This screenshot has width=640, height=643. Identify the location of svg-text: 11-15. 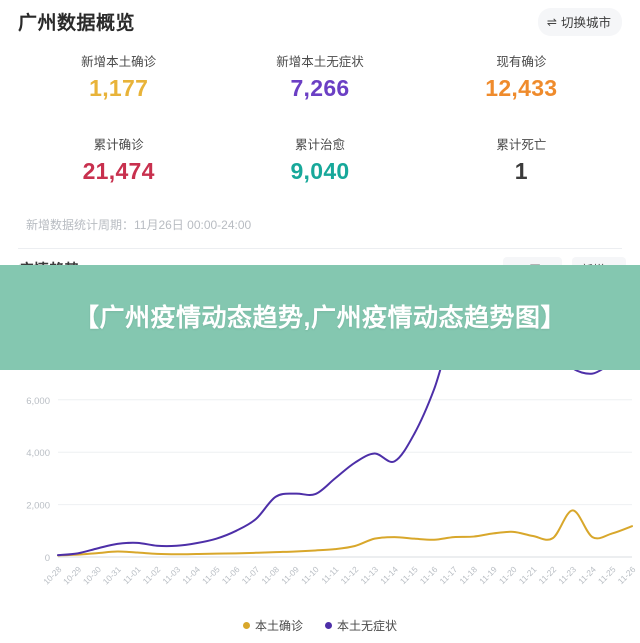
(409, 575).